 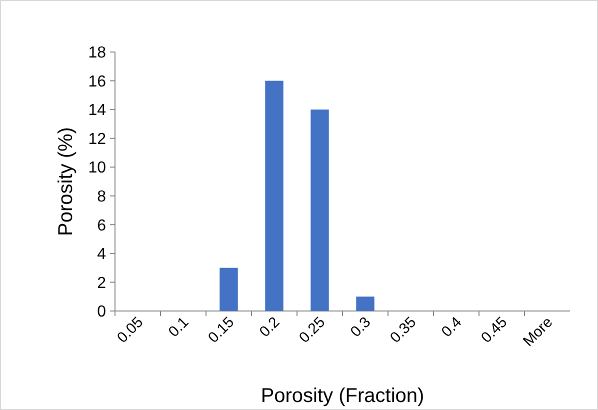 What do you see at coordinates (97, 81) in the screenshot?
I see `y-tick-label: 16` at bounding box center [97, 81].